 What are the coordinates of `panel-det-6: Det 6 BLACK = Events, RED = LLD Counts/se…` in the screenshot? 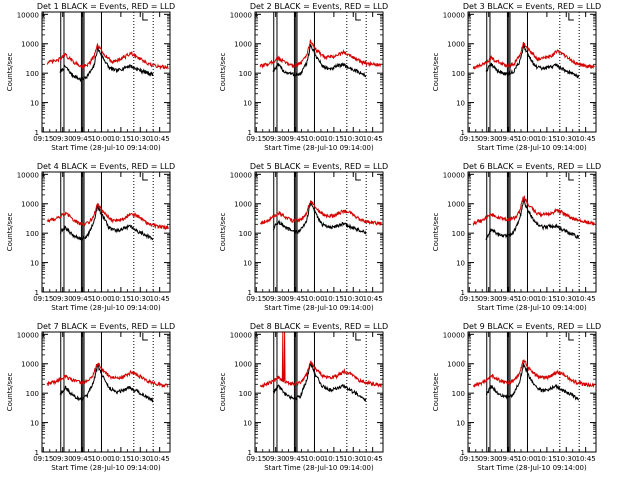 It's located at (516, 237).